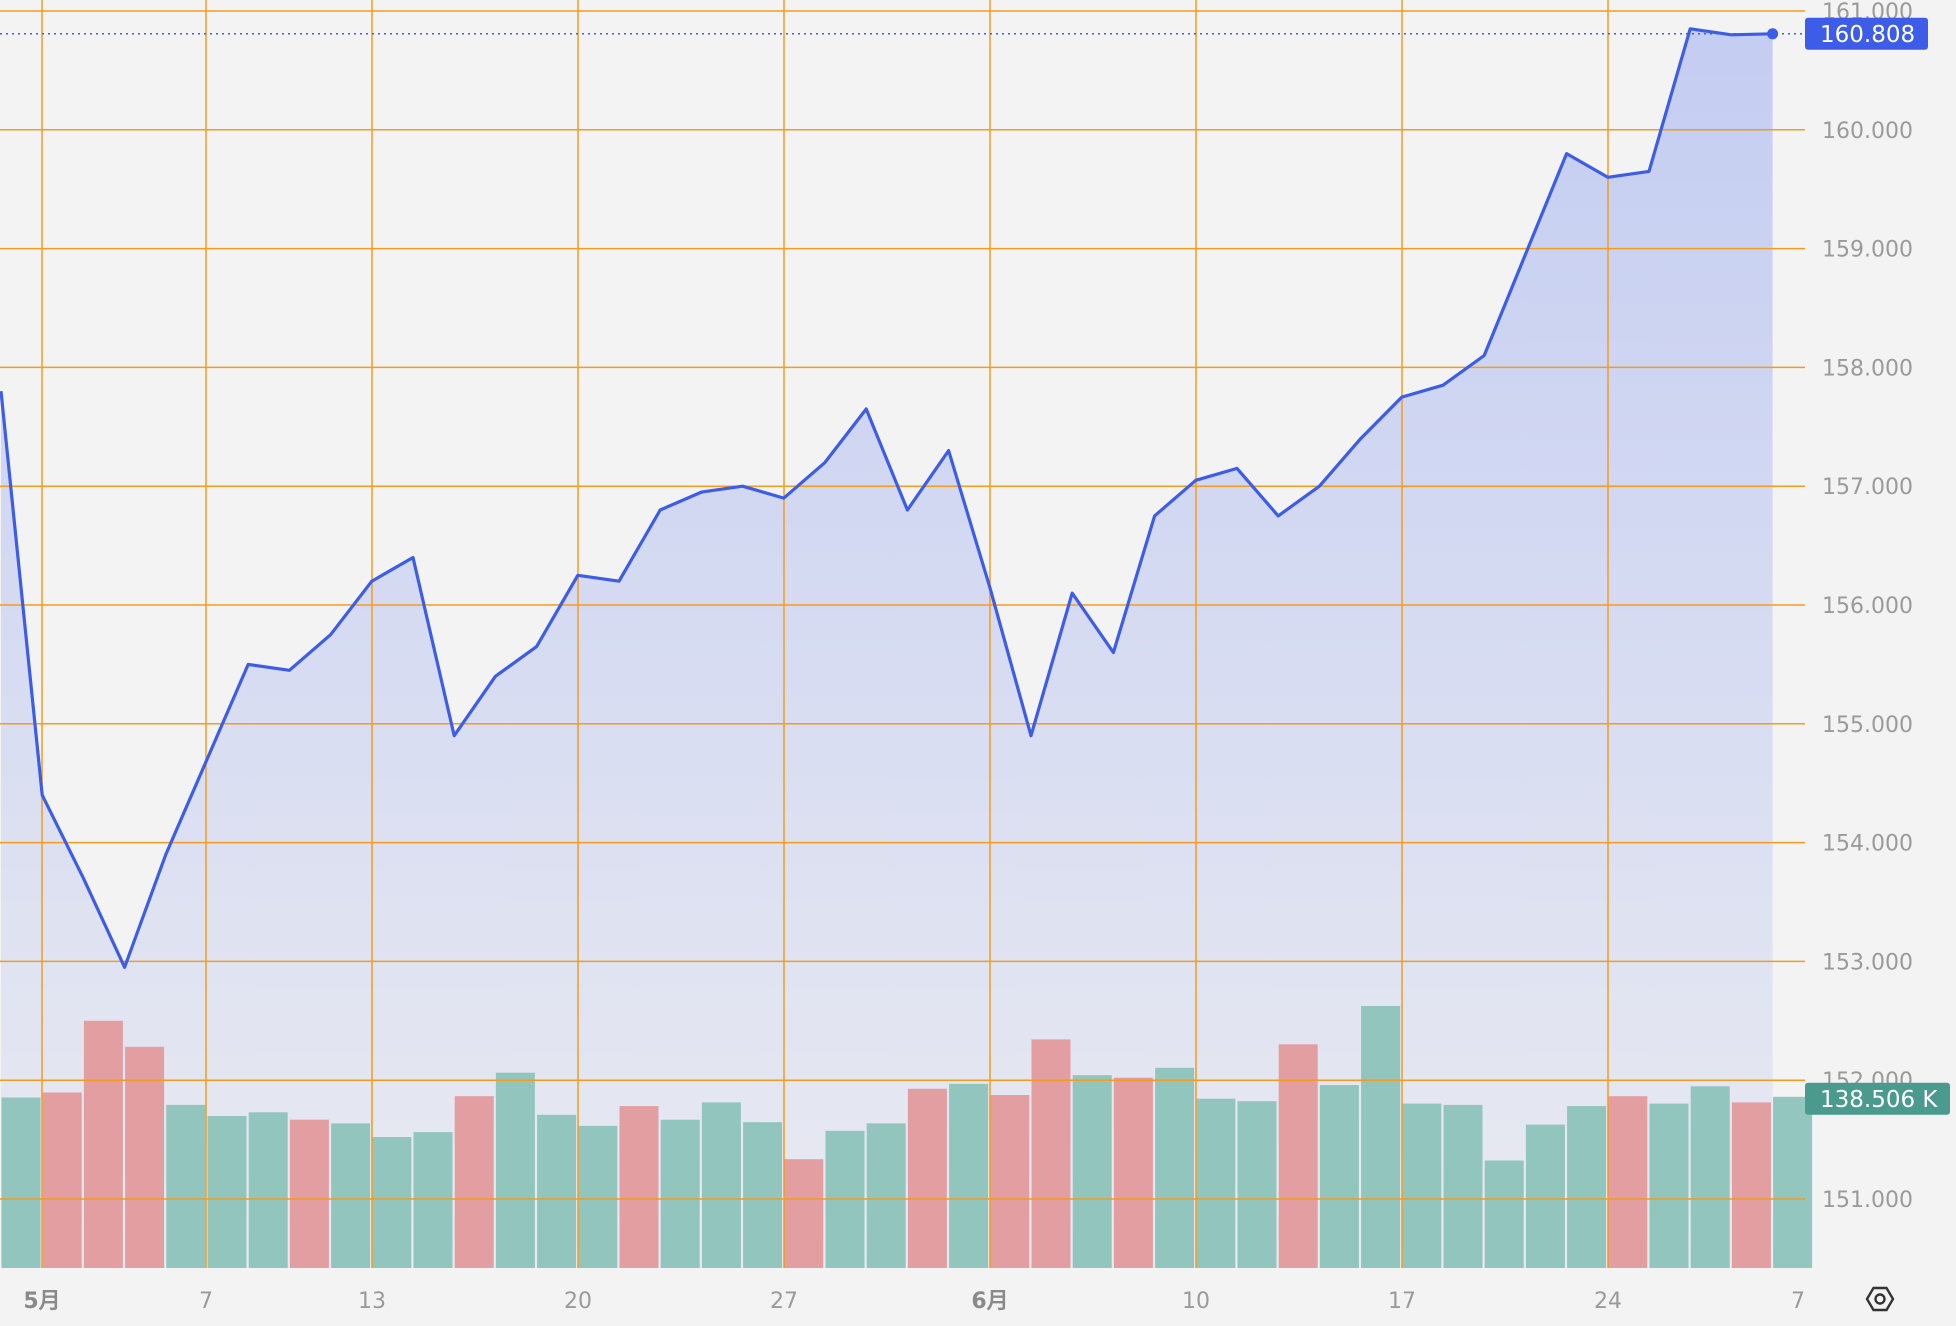 This screenshot has height=1326, width=1956. I want to click on y-tick-label: 157.000, so click(1867, 487).